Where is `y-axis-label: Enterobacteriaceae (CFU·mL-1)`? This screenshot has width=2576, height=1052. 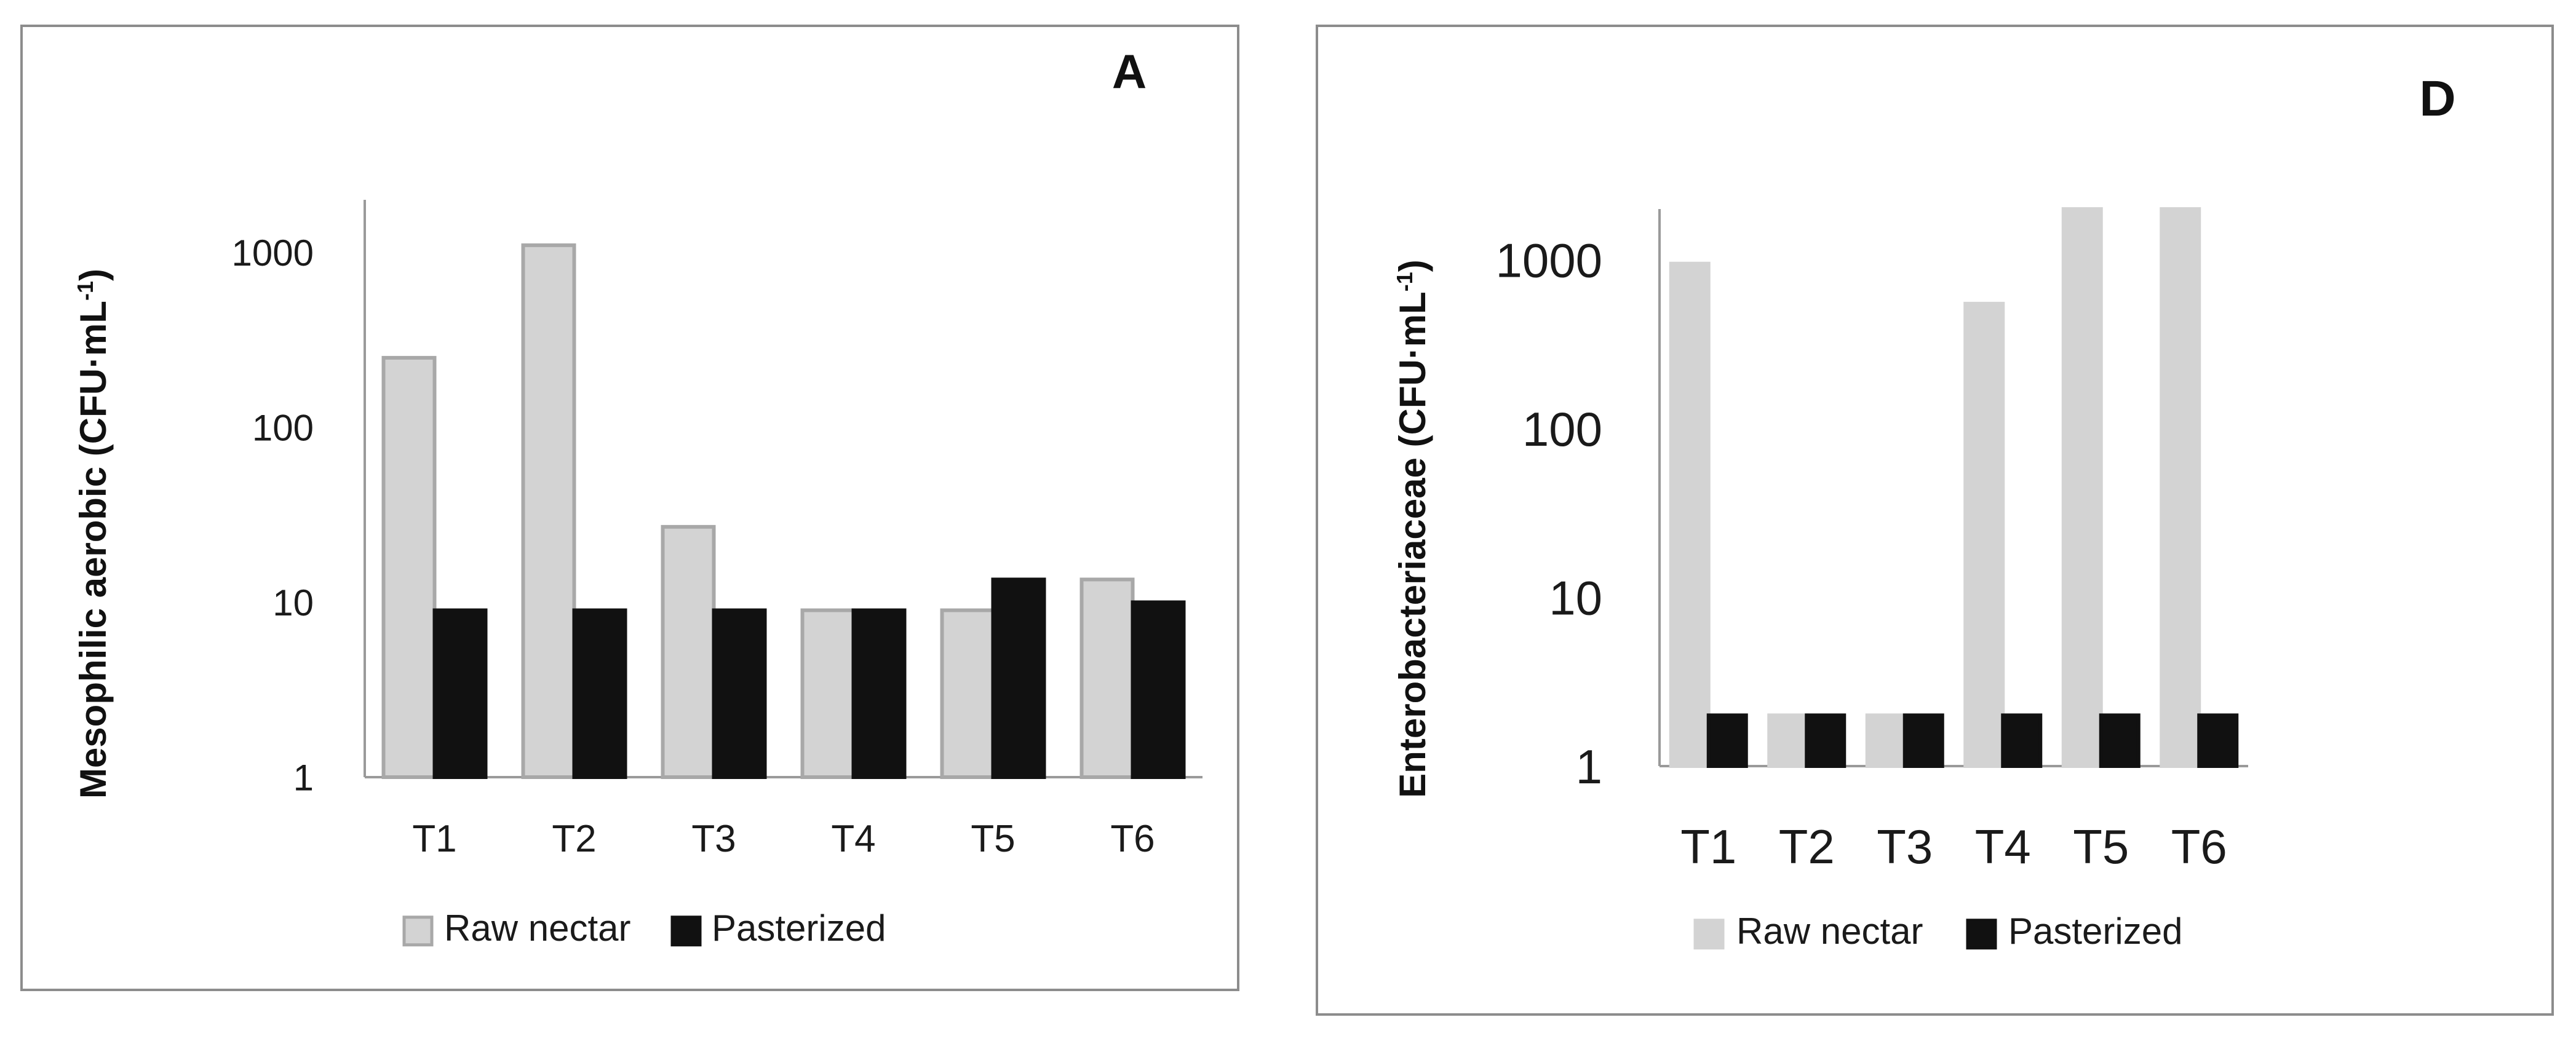 y-axis-label: Enterobacteriaceae (CFU·mL-1) is located at coordinates (1412, 528).